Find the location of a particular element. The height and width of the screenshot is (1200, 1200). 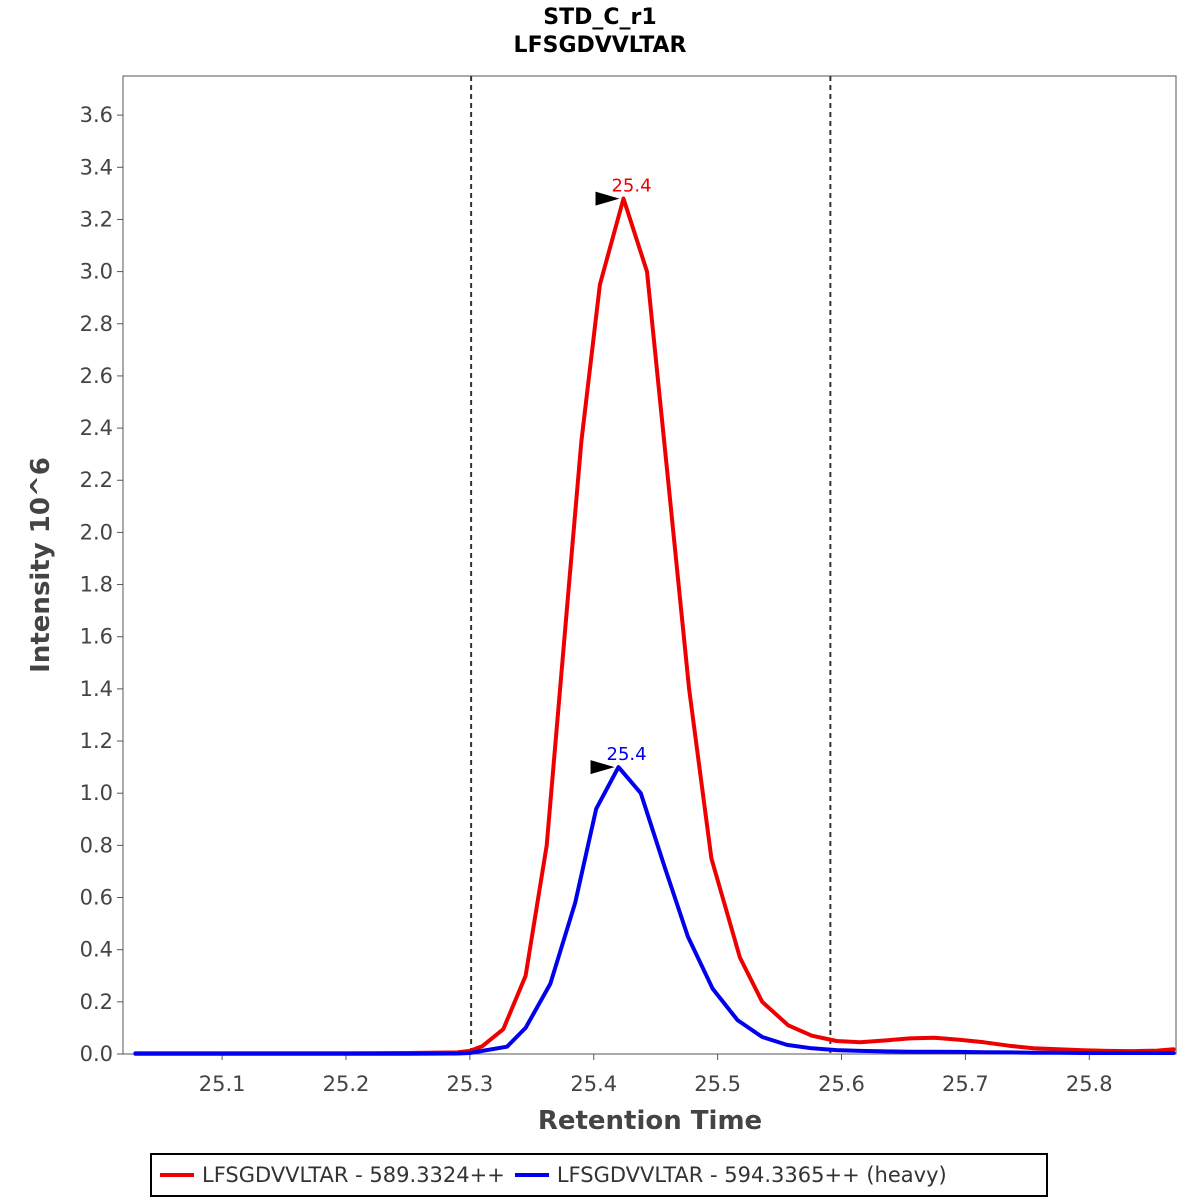

legend-item-heavy: LFSGDVVLTAR - 594.3365++ (heavy) is located at coordinates (730, 1175).